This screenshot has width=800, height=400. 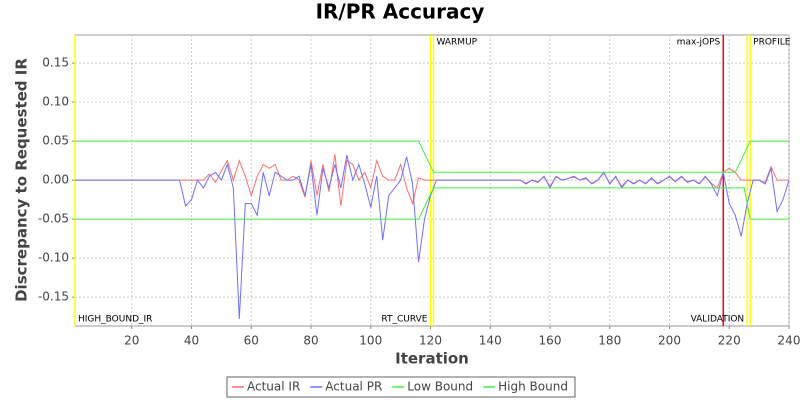 I want to click on marker-label: max-jOPS, so click(x=699, y=43).